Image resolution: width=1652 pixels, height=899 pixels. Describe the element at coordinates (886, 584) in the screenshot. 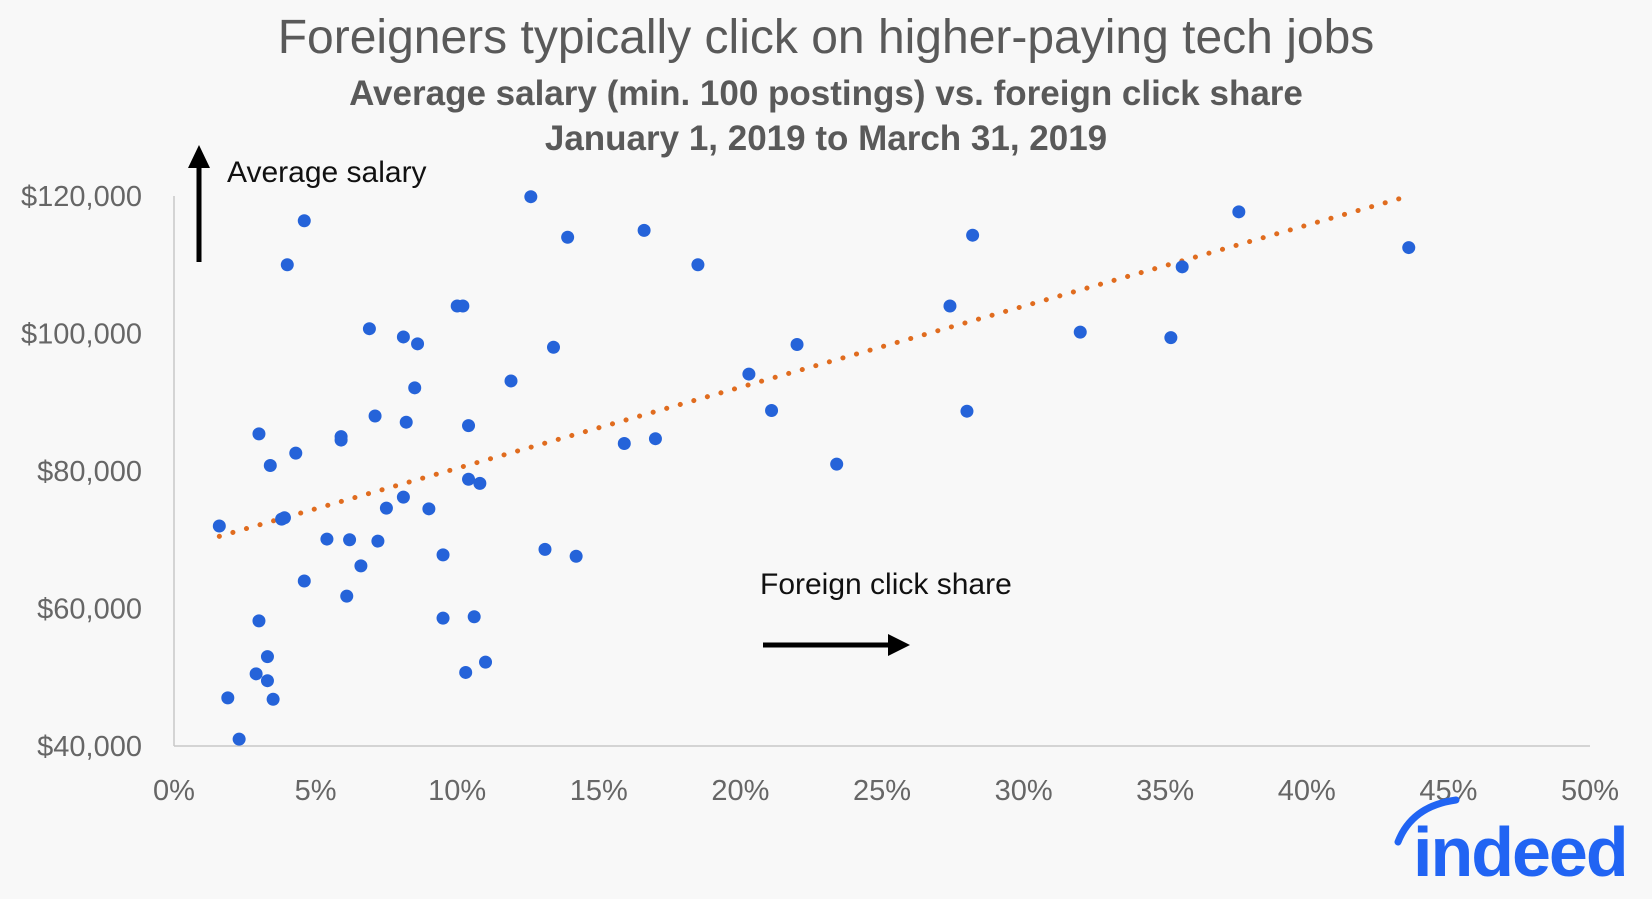

I see `x-axis-label: Foreign click share` at that location.